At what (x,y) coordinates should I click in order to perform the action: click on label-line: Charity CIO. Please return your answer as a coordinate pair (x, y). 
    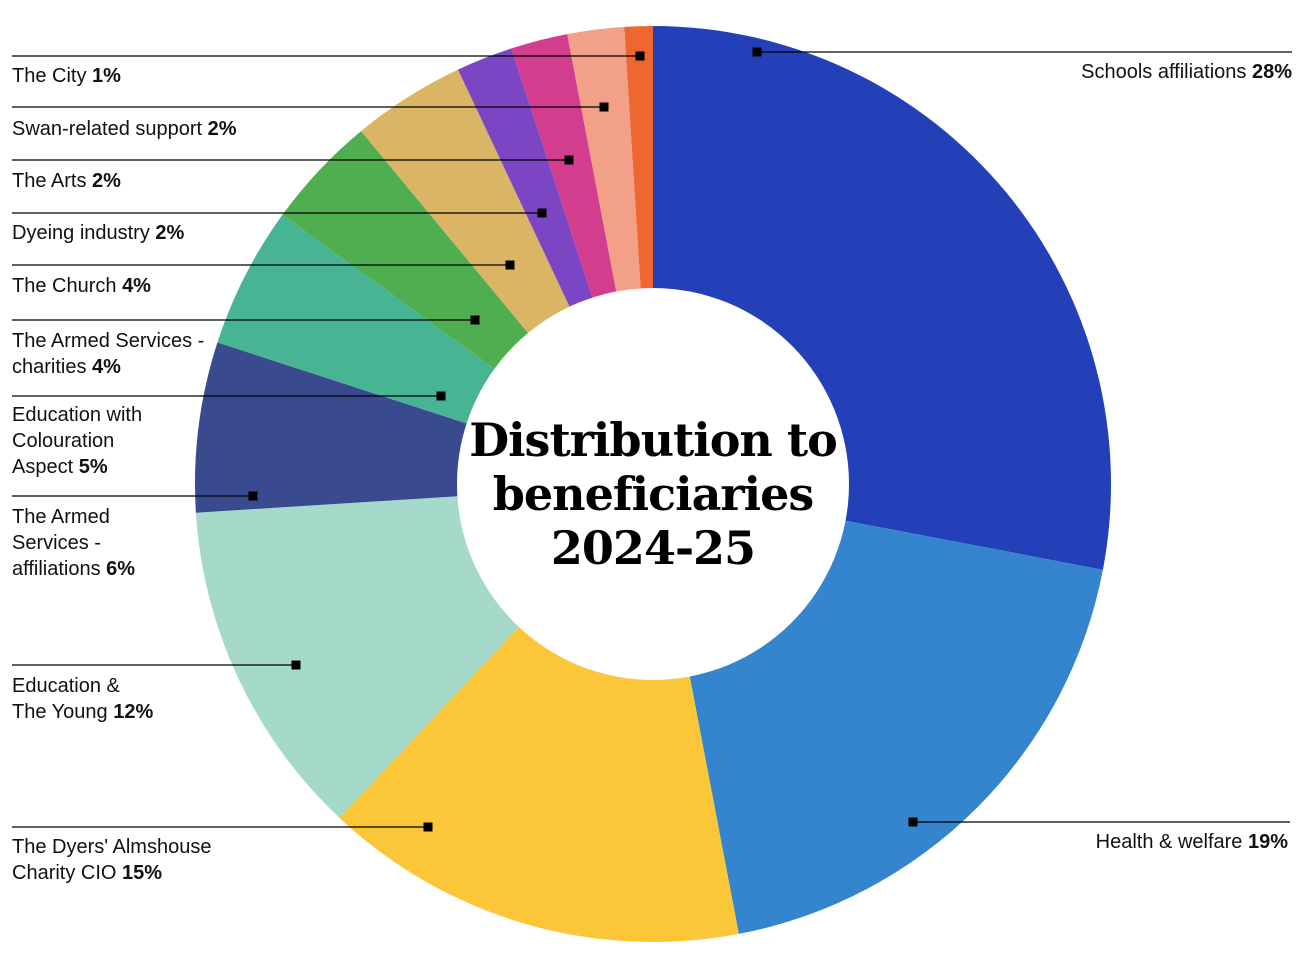
    Looking at the image, I should click on (67, 873).